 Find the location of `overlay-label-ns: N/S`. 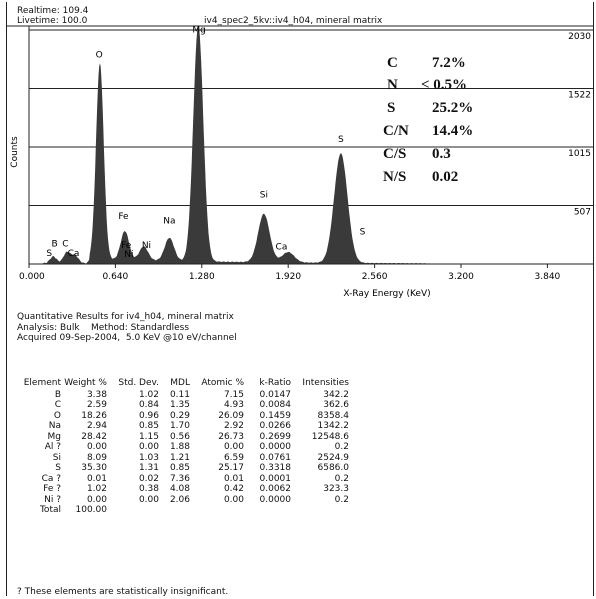

overlay-label-ns: N/S is located at coordinates (395, 177).